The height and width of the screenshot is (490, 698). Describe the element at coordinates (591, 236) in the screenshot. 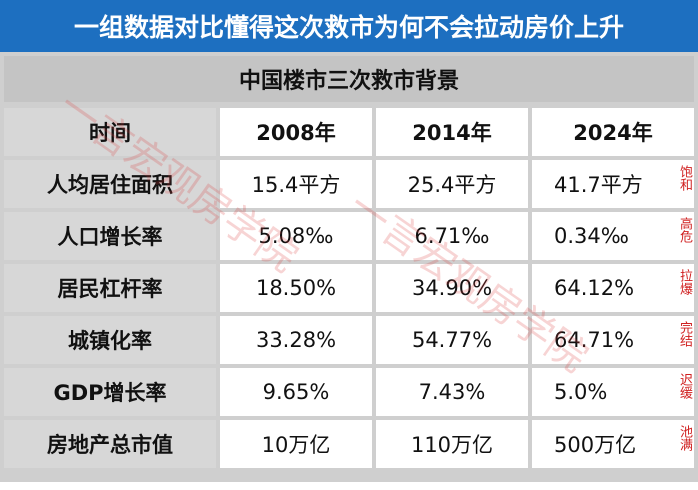

I see `value-text: 0.34‰` at that location.